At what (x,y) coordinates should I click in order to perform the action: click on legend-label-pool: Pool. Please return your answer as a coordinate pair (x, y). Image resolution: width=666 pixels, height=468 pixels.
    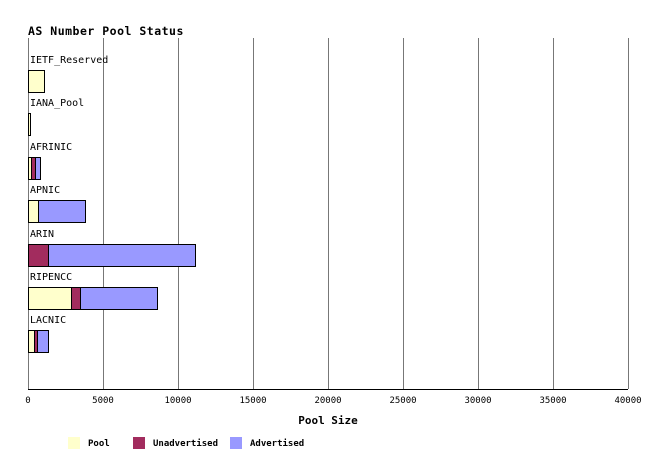
    Looking at the image, I should click on (99, 444).